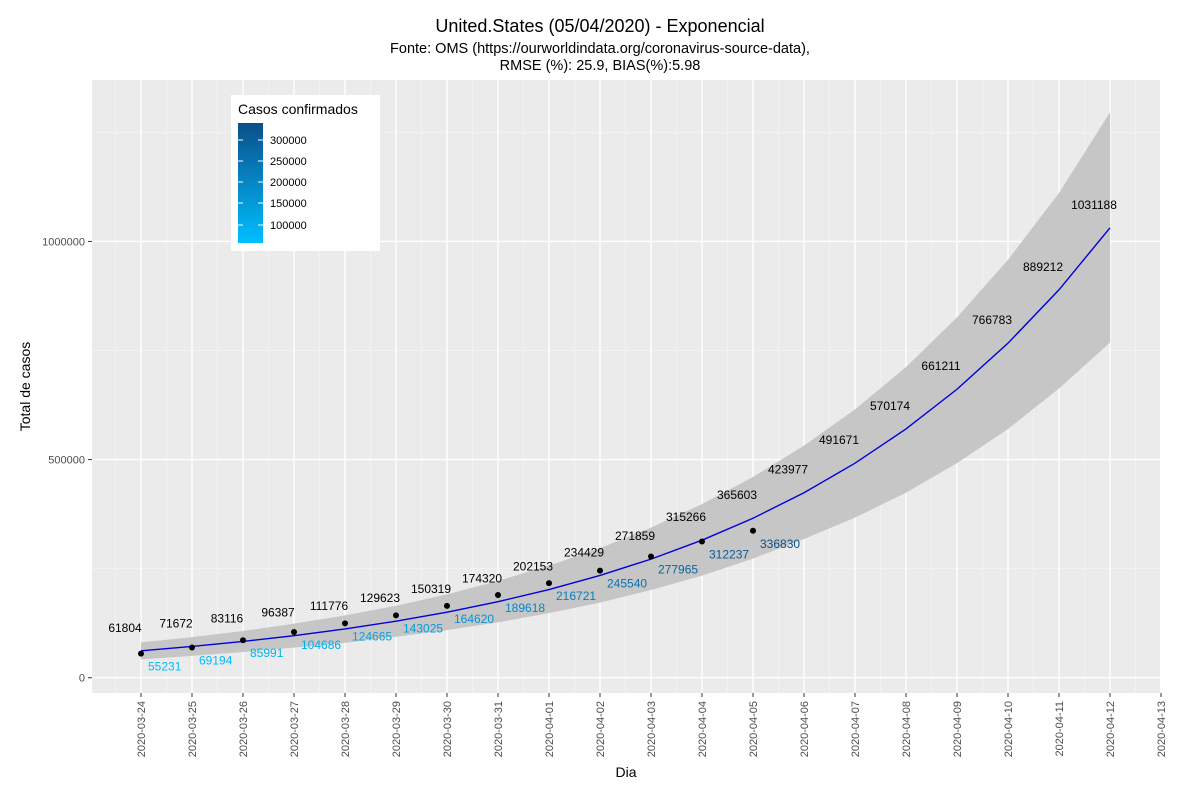 Image resolution: width=1200 pixels, height=800 pixels. Describe the element at coordinates (1009, 729) in the screenshot. I see `x-tick-label: 2020-04-10` at that location.